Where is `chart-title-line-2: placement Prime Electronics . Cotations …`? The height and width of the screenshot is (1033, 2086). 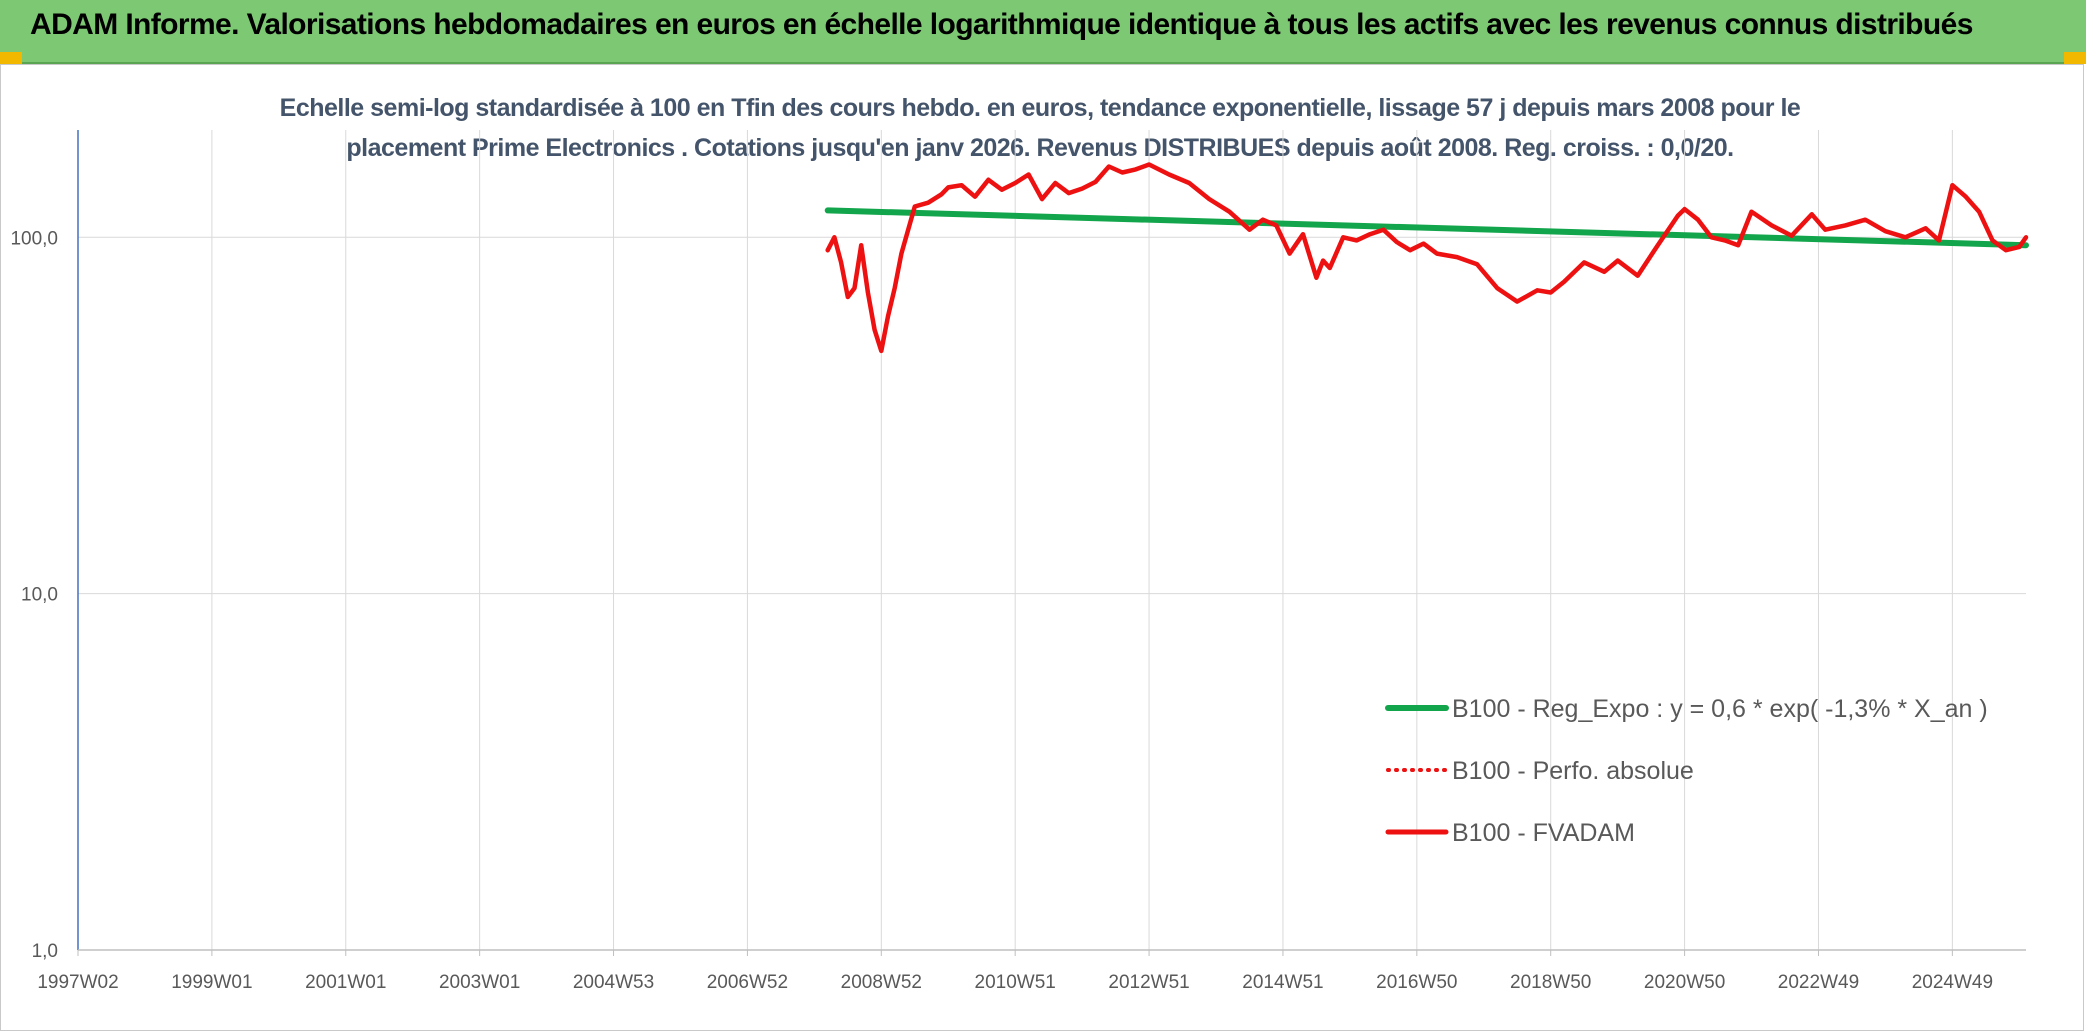
chart-title-line-2: placement Prime Electronics . Cotations … is located at coordinates (1040, 148).